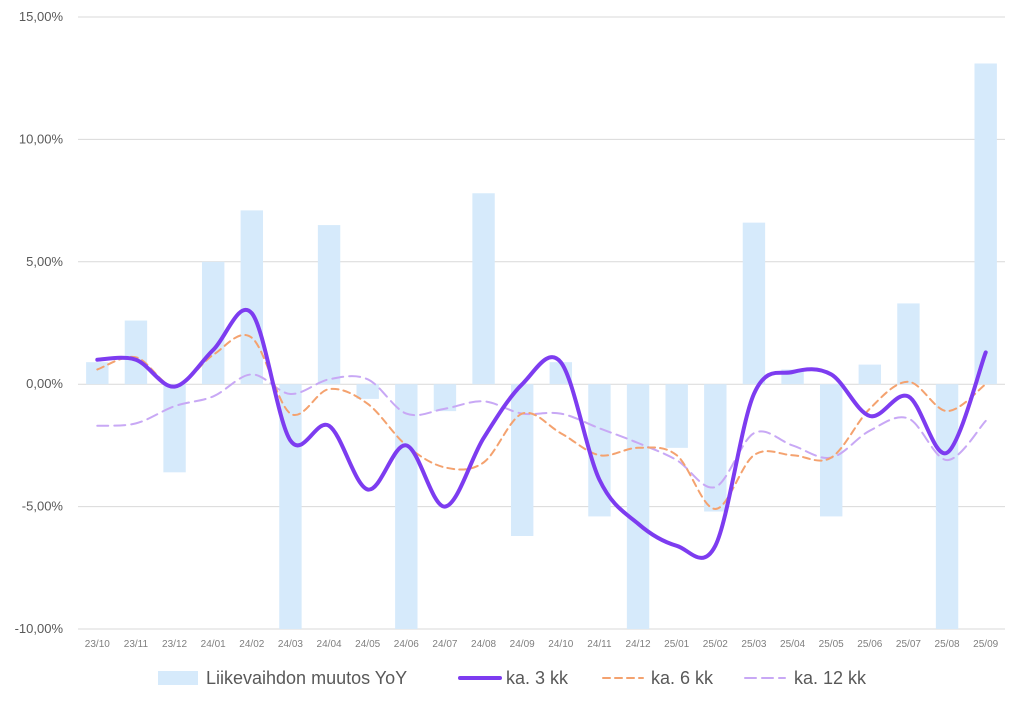 The image size is (1024, 708). I want to click on x-tick-label: 25/04, so click(792, 644).